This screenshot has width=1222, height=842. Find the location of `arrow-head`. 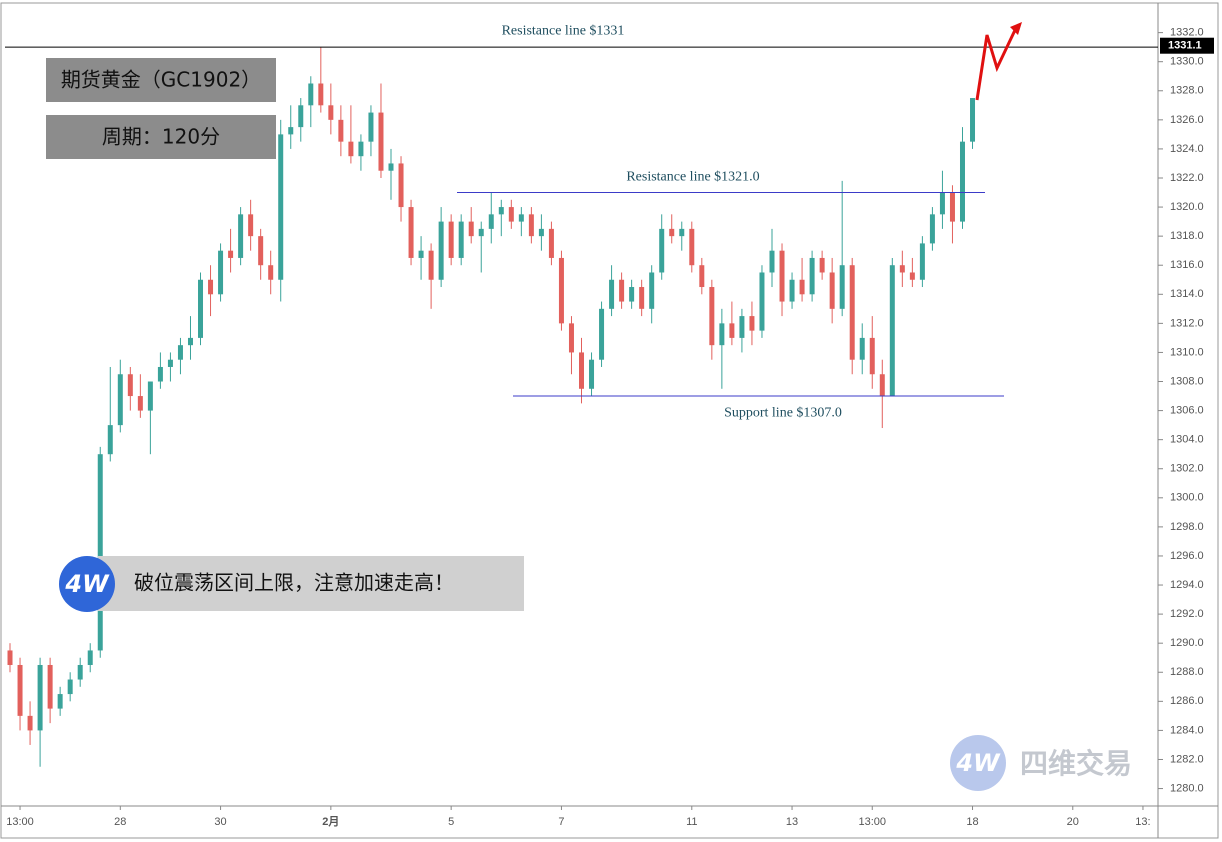

arrow-head is located at coordinates (1016, 28).